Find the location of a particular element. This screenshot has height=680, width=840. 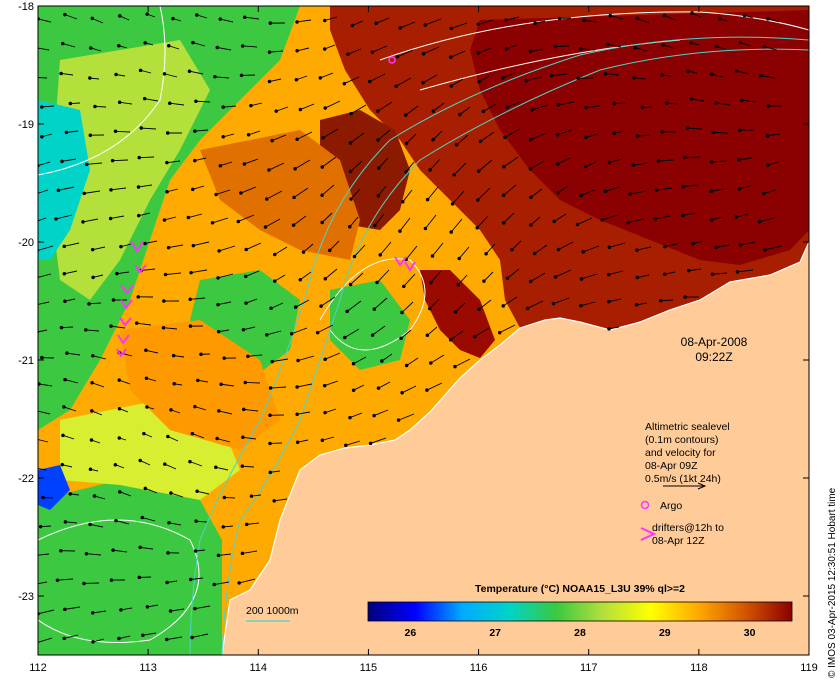

lat-tick-label: -21 is located at coordinates (26, 361).